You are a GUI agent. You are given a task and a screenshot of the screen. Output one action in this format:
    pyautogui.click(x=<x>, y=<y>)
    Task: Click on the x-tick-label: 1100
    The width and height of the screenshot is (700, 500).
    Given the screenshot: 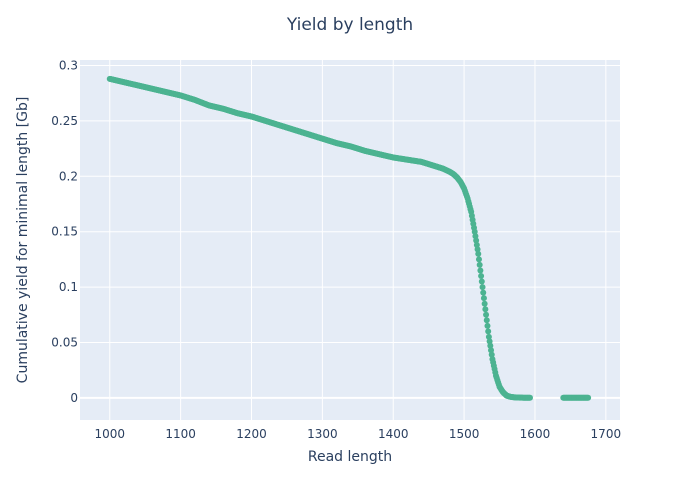 What is the action you would take?
    pyautogui.click(x=180, y=434)
    